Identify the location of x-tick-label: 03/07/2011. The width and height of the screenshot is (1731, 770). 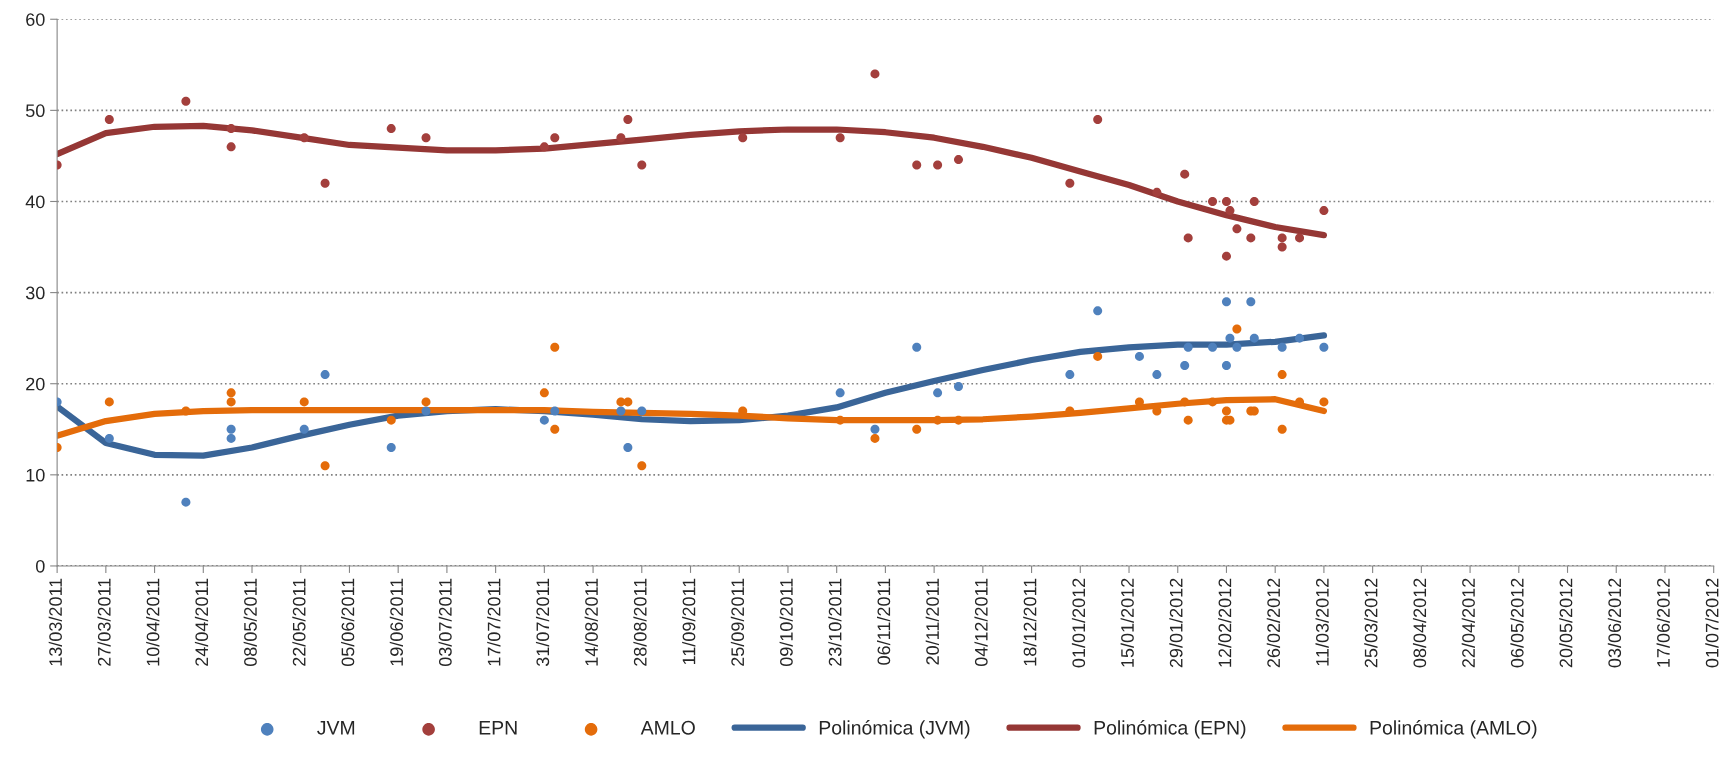
(445, 622).